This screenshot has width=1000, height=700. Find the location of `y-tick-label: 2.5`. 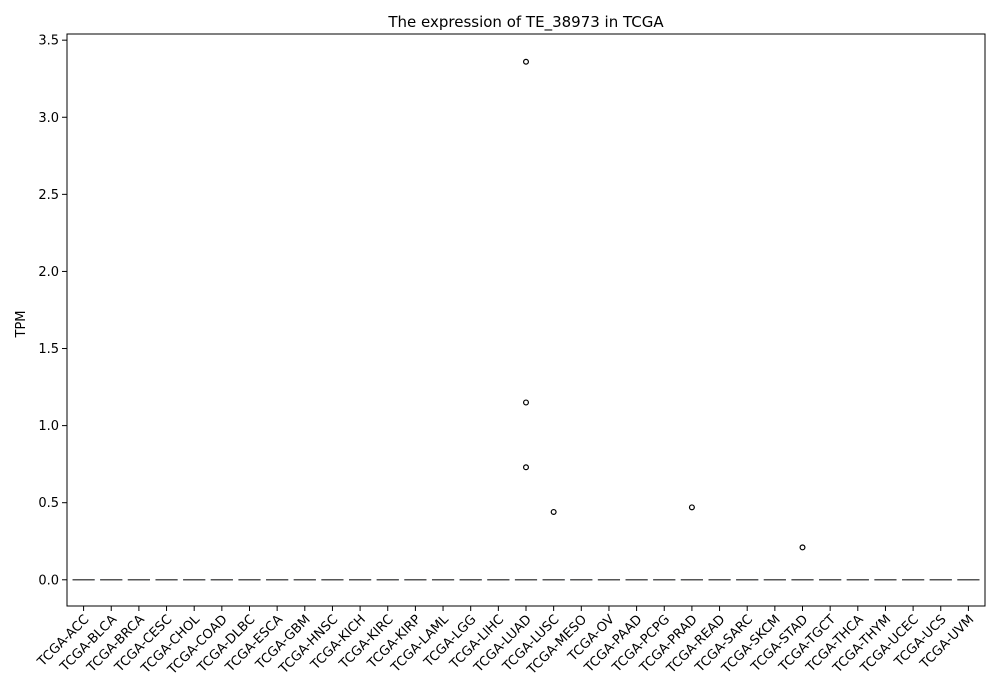

y-tick-label: 2.5 is located at coordinates (48, 195).